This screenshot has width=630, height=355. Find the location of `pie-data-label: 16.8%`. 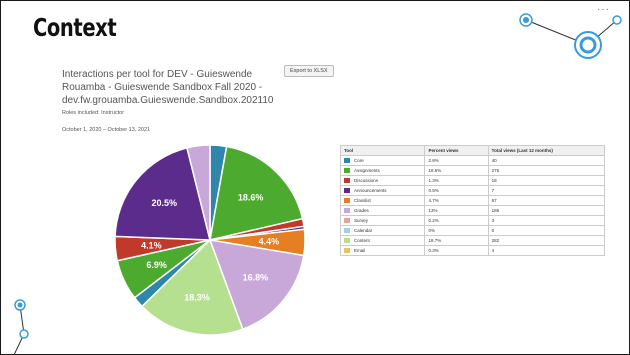

pie-data-label: 16.8% is located at coordinates (256, 278).